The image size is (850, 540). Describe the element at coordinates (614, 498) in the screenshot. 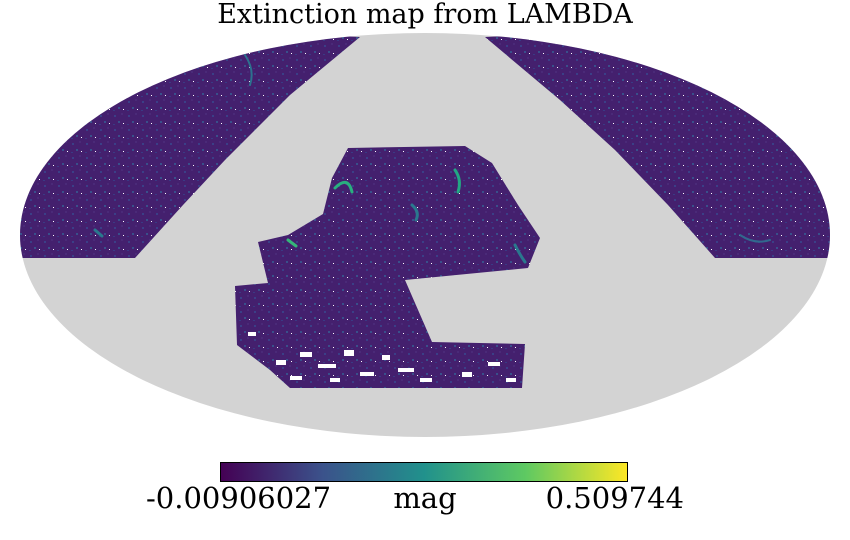

I see `colorbar-max-label: 0.509744` at that location.